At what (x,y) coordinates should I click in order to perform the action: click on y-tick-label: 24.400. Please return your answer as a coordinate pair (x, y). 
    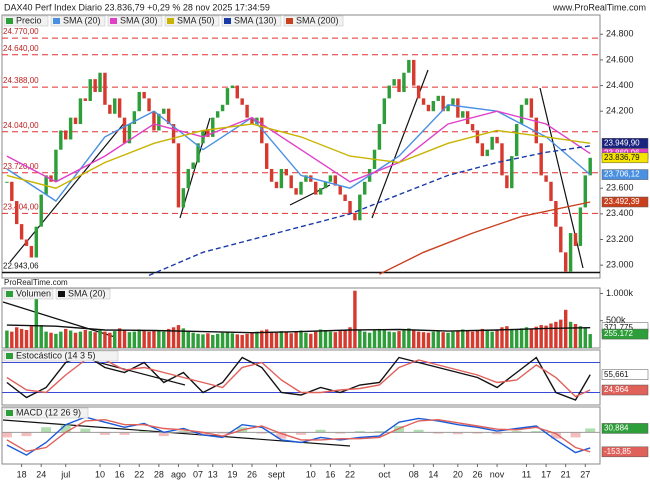
    Looking at the image, I should click on (620, 85).